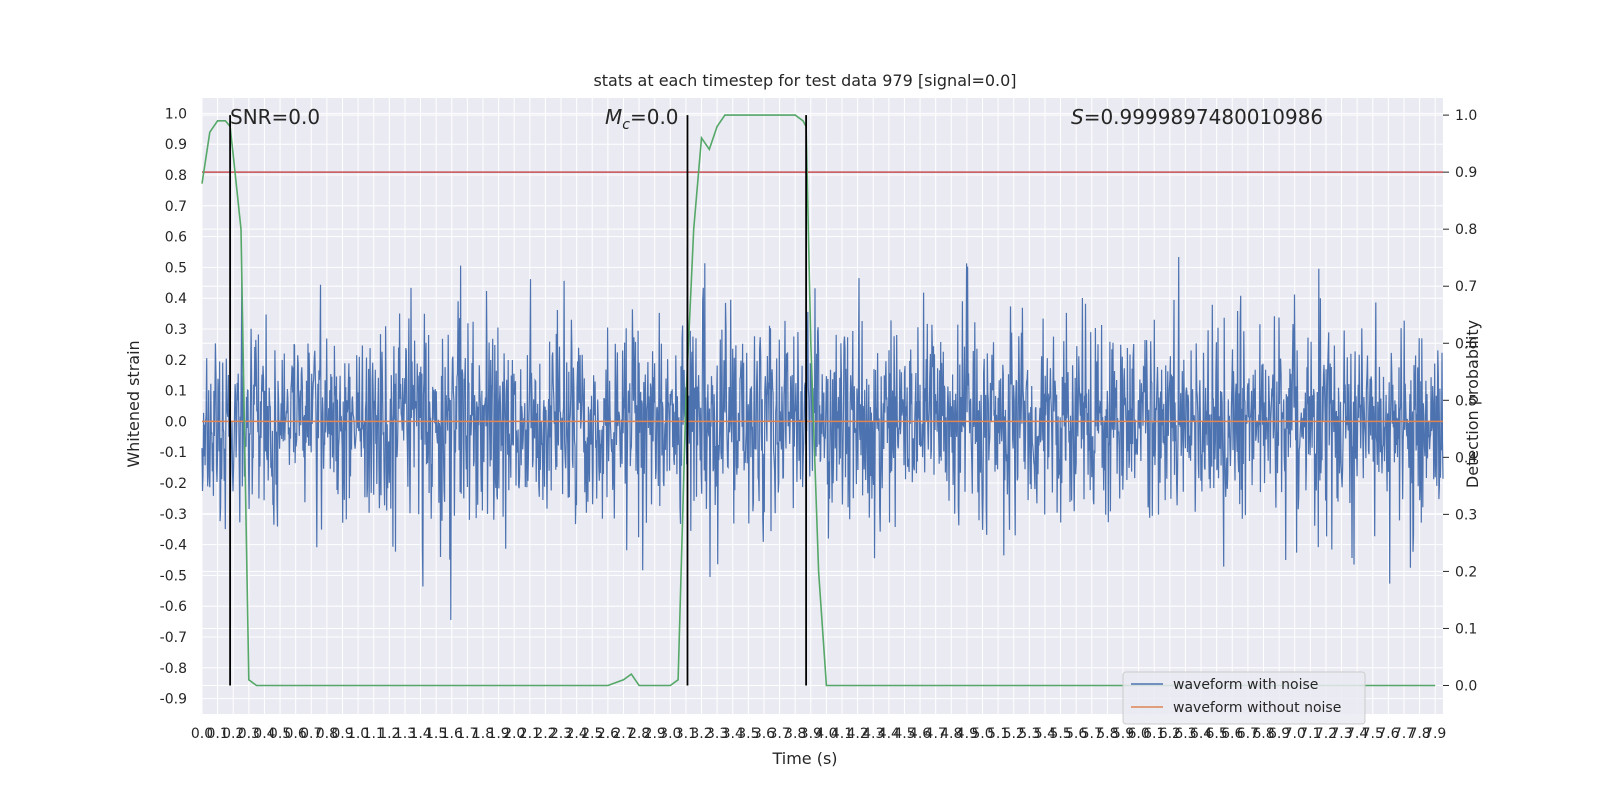  I want to click on x-tick-label: 7.1, so click(1310, 734).